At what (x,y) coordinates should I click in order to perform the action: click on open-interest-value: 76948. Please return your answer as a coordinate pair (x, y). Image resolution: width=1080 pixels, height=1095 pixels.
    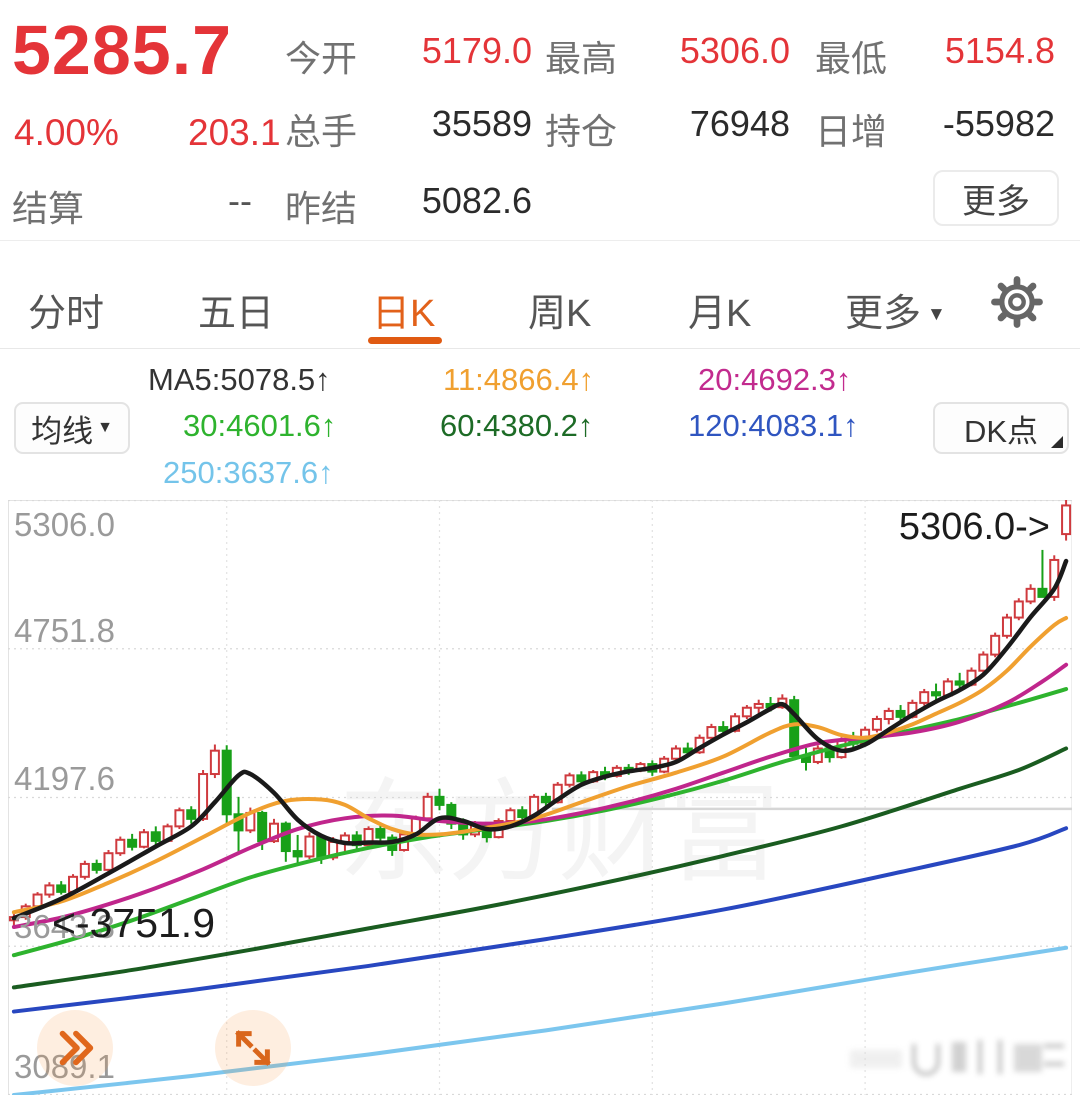
    Looking at the image, I should click on (739, 123).